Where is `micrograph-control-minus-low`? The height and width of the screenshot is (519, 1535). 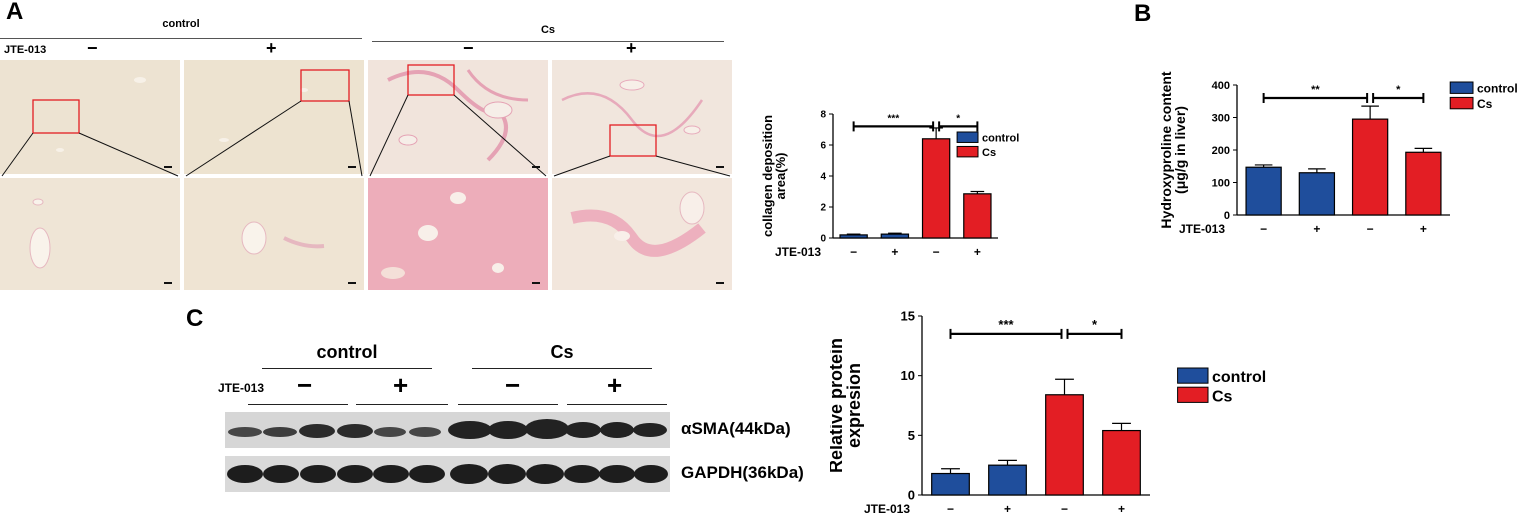 micrograph-control-minus-low is located at coordinates (90, 117).